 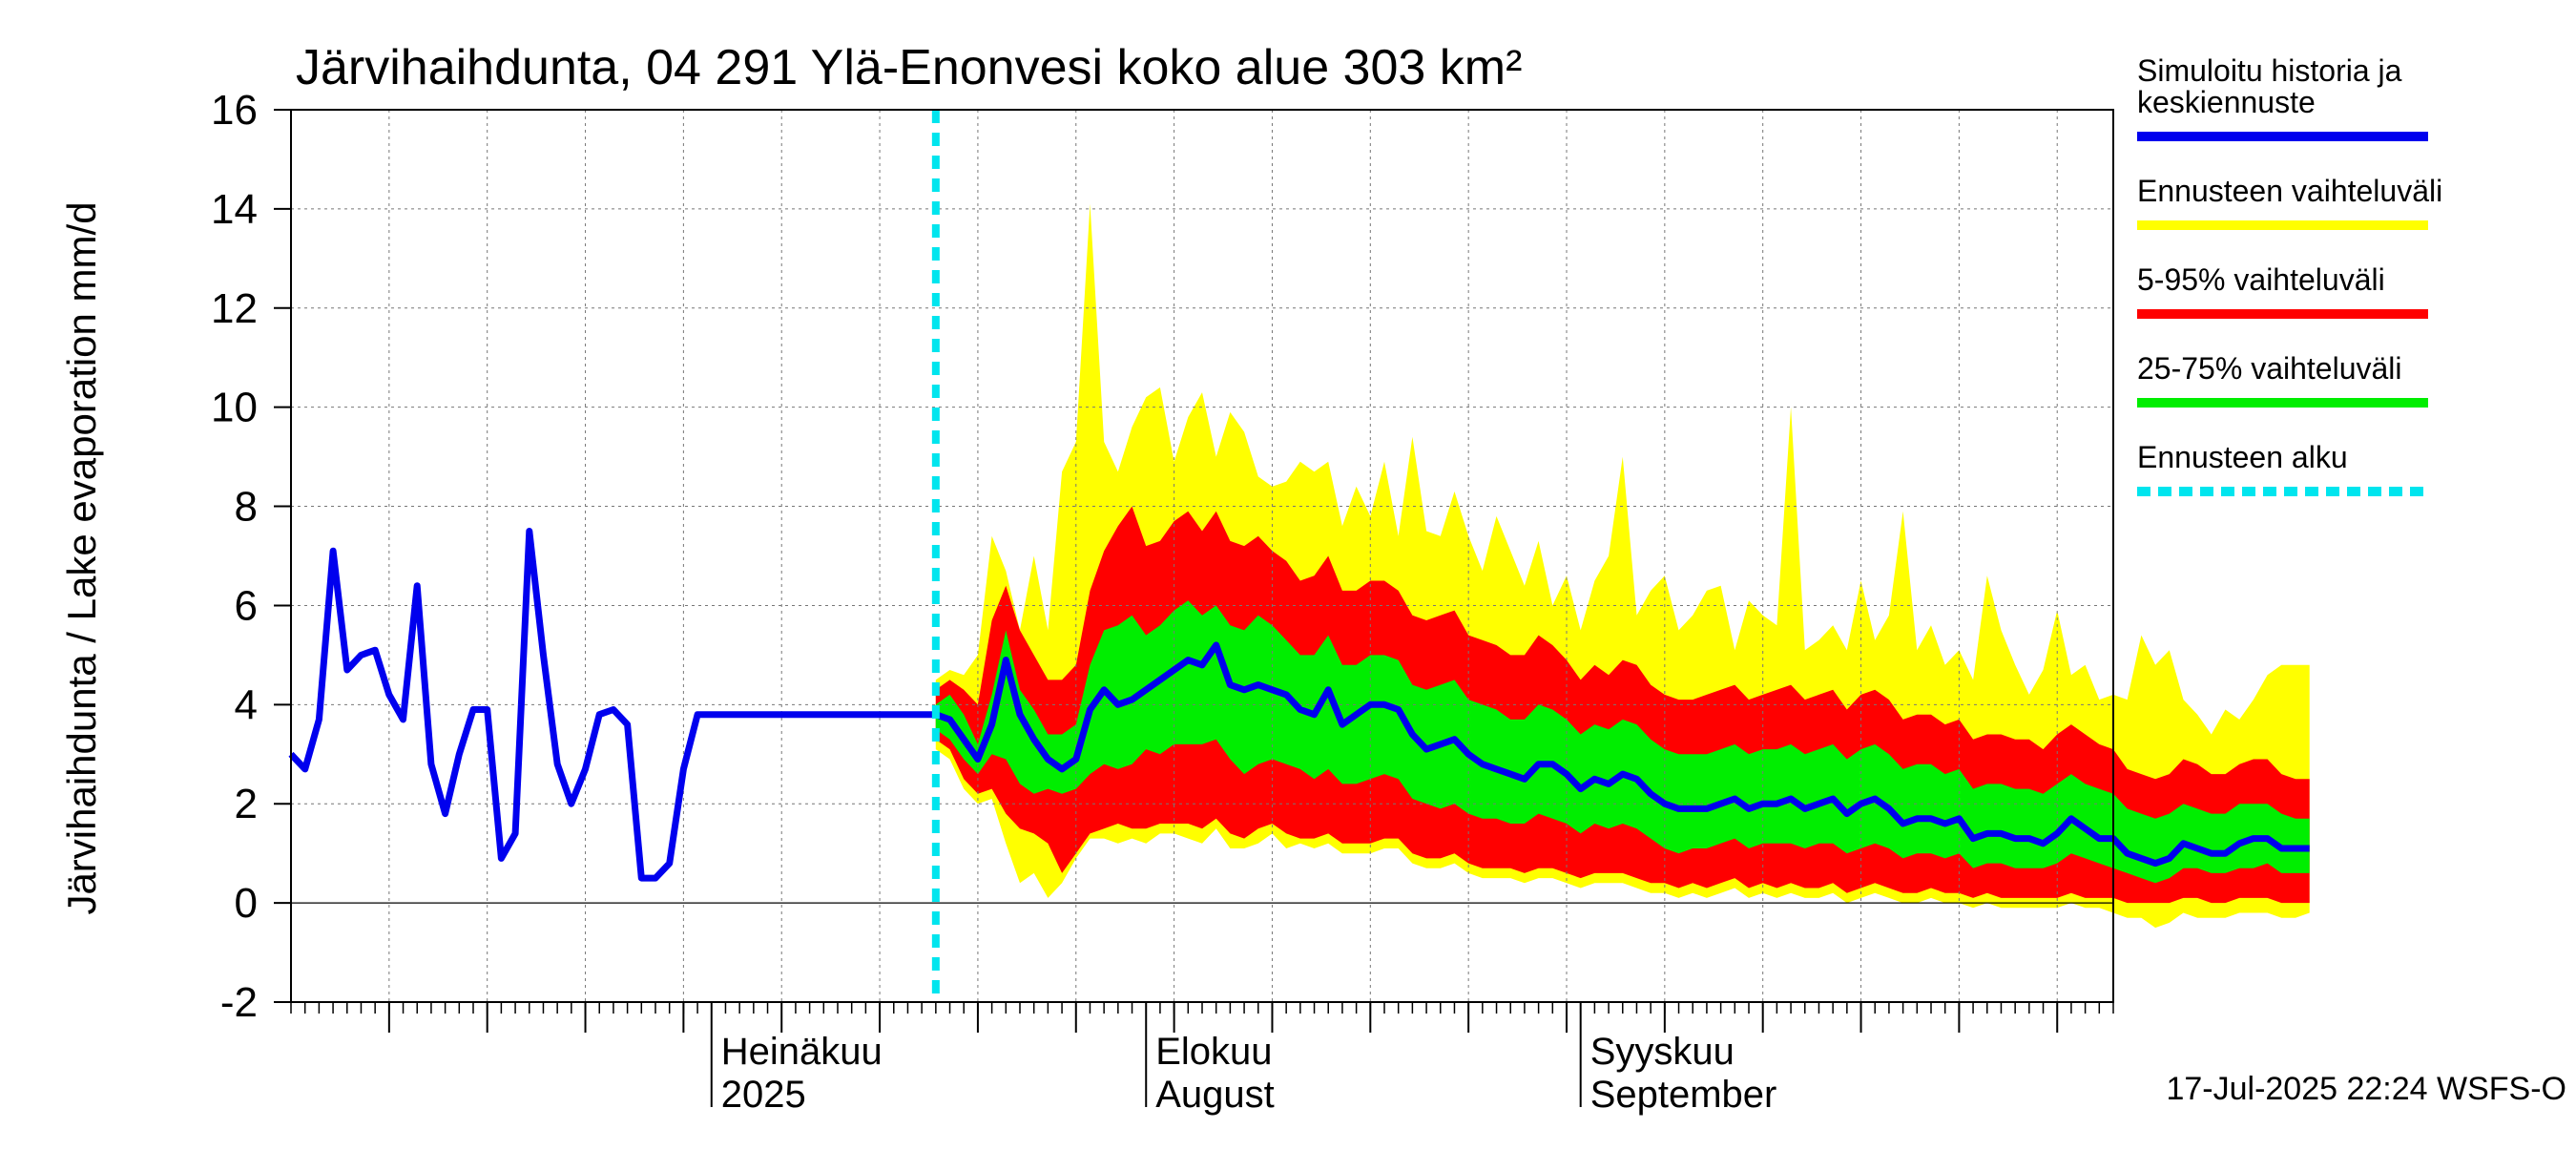 I want to click on y-tick-label: 6, so click(x=246, y=605).